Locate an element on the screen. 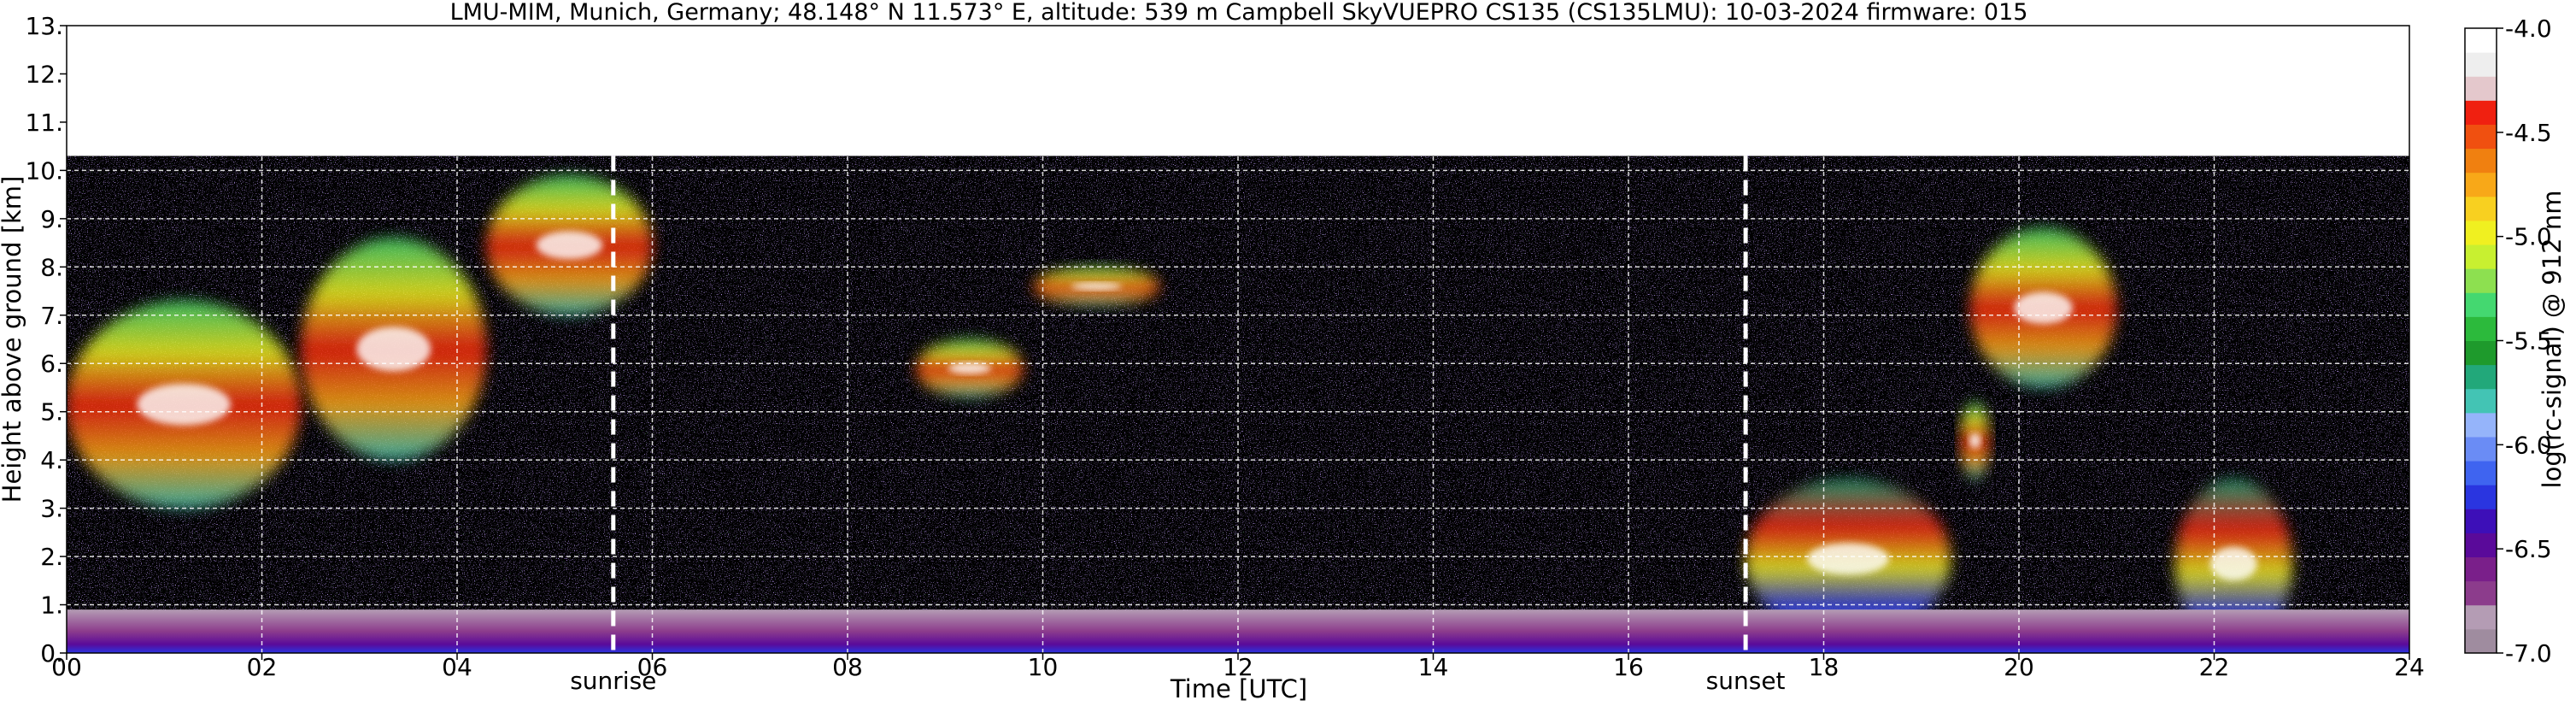 The width and height of the screenshot is (2576, 706). cloud-core-cloud-patch-high is located at coordinates (569, 245).